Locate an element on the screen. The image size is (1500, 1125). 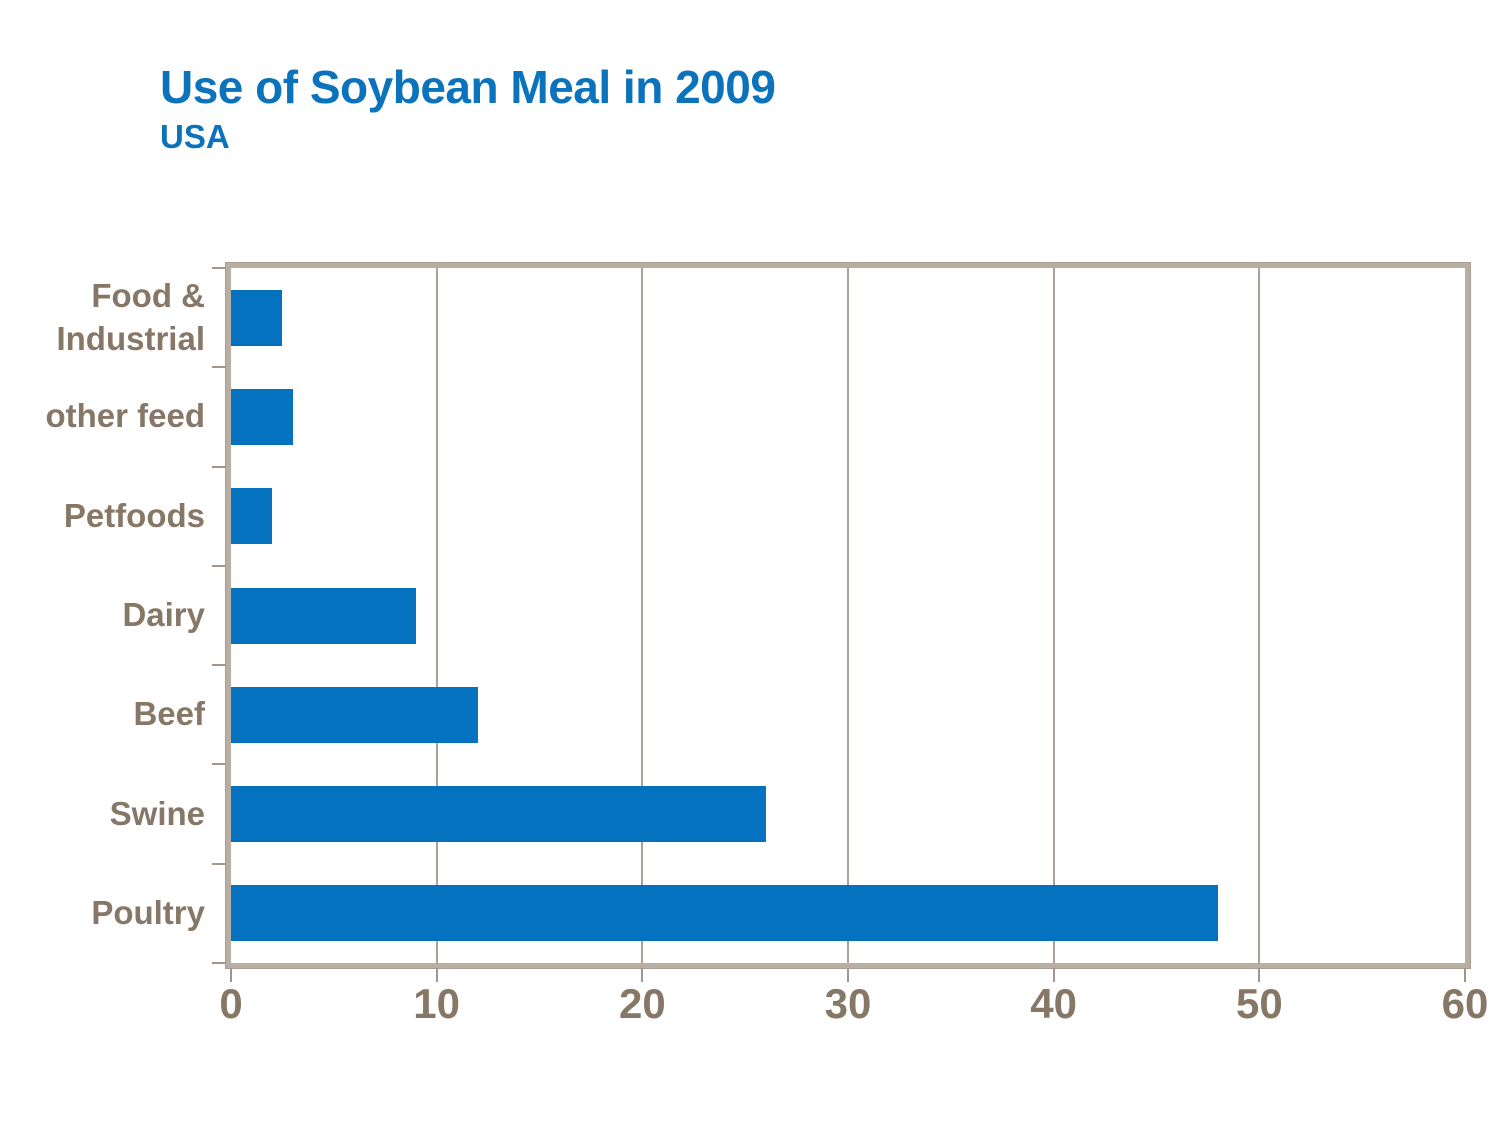
x-axis-tick-label-60: 60 is located at coordinates (1465, 1003).